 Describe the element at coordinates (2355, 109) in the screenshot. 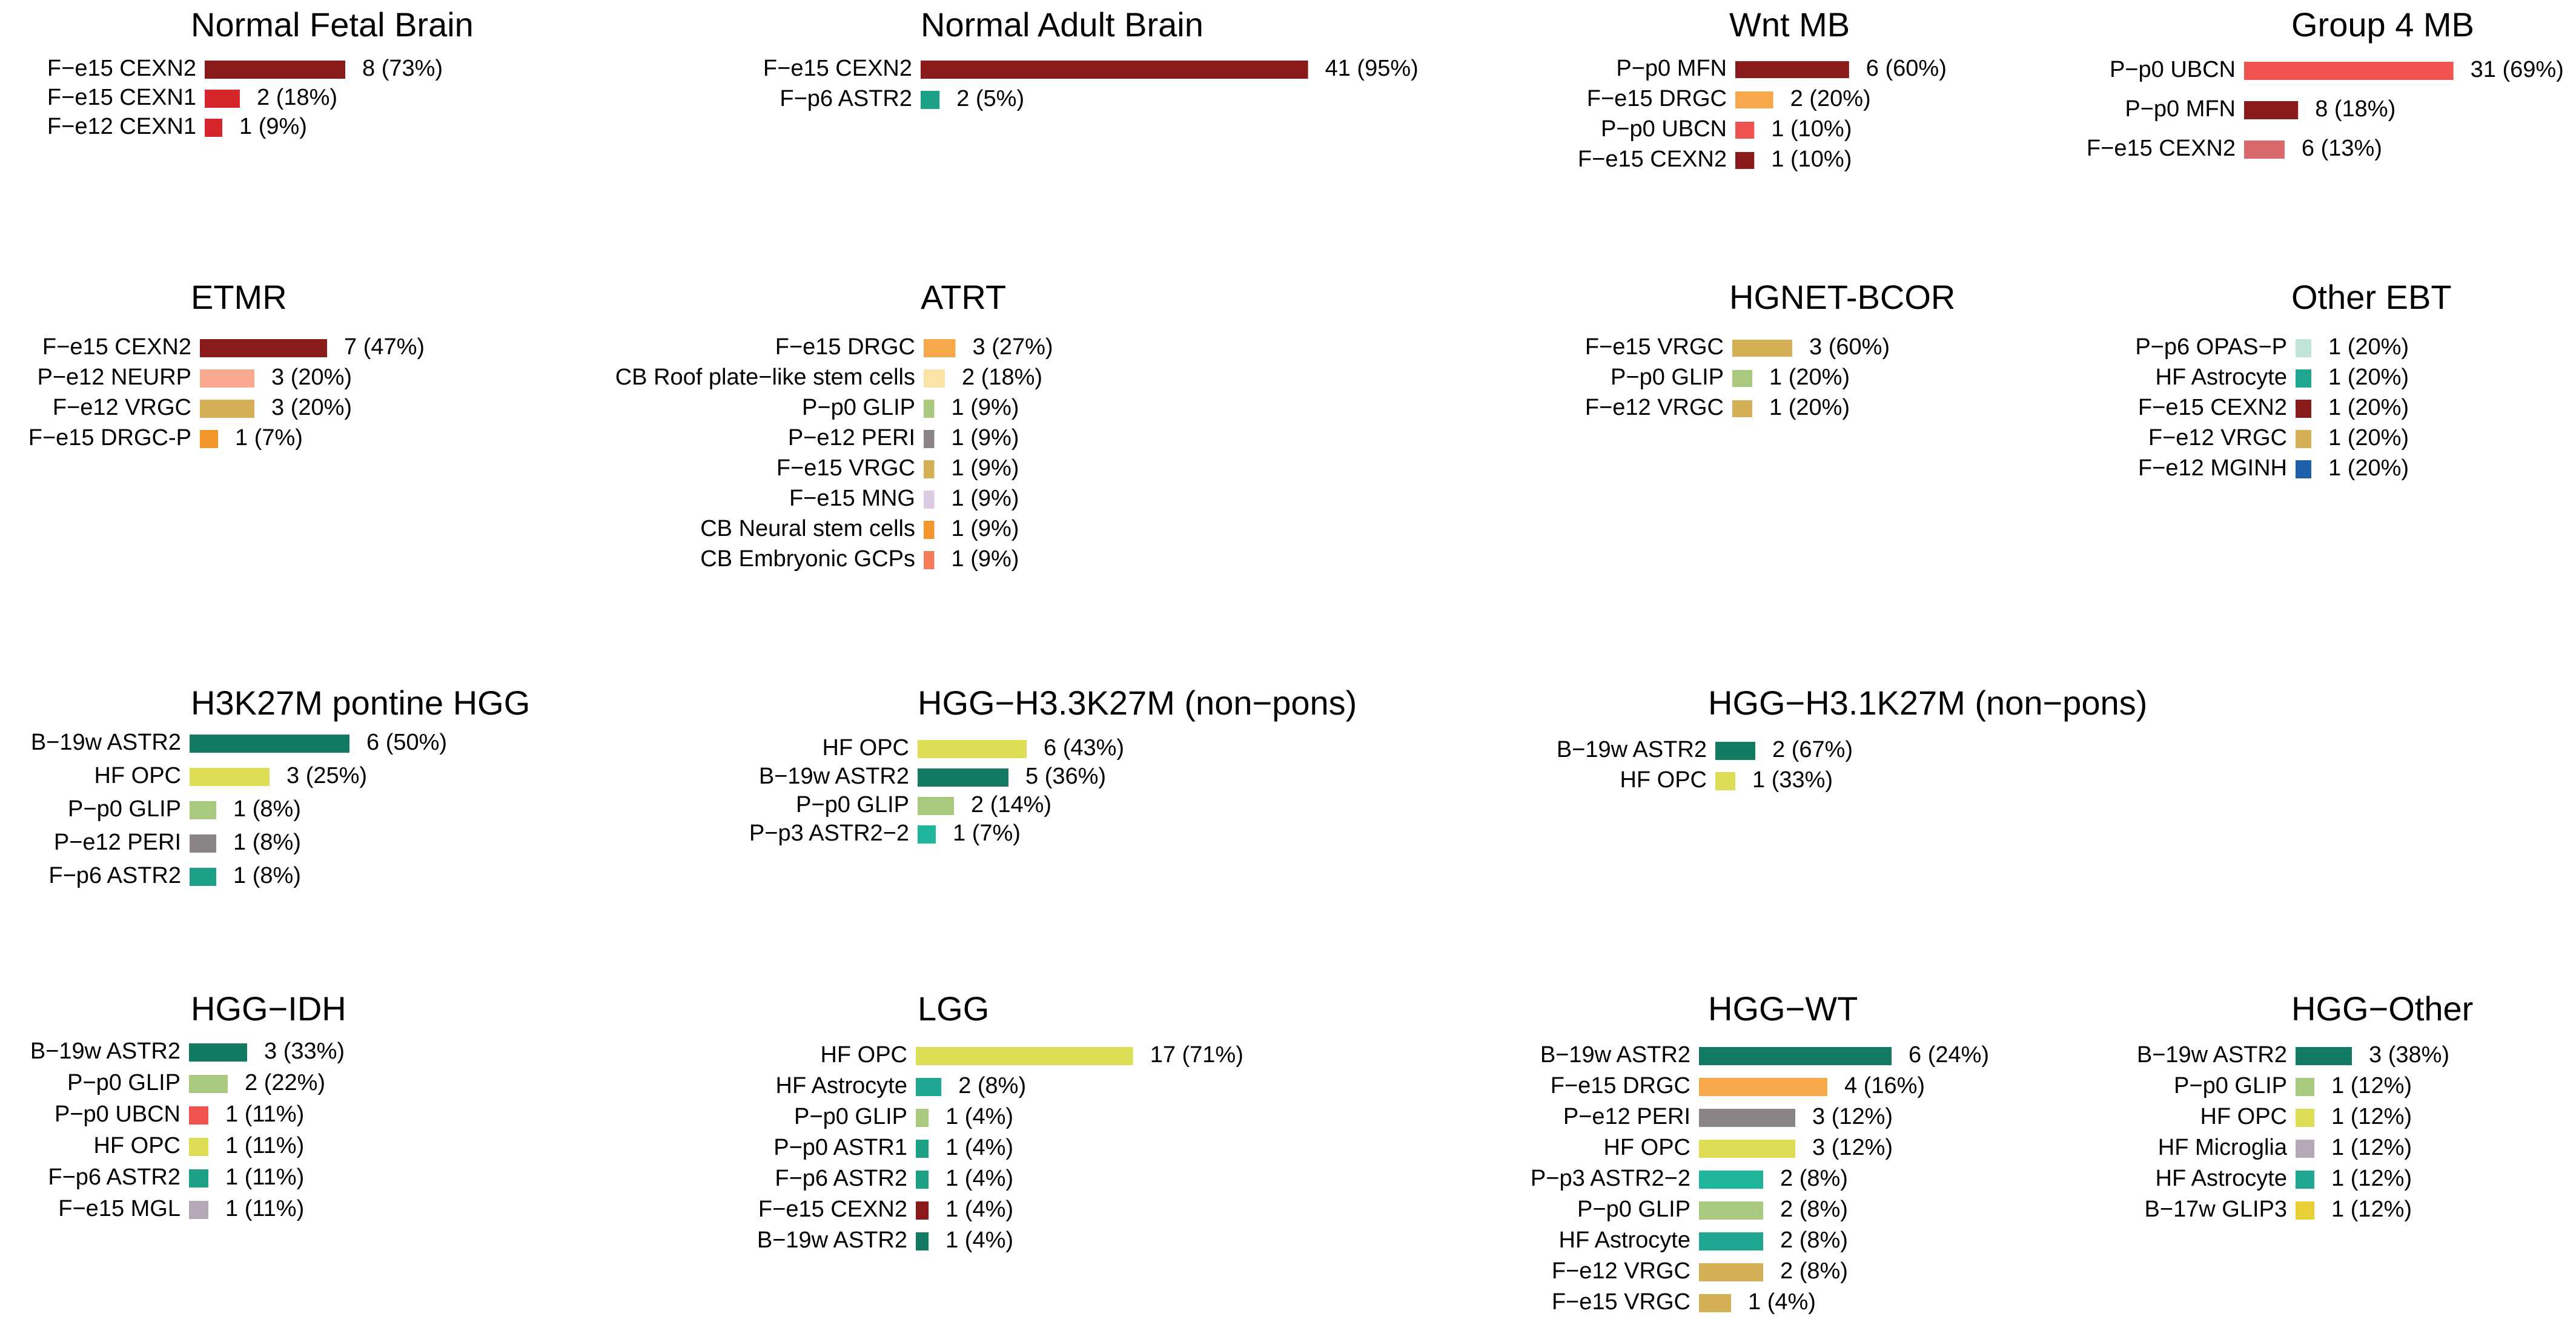

I see `value-label: 8 (18%)` at that location.